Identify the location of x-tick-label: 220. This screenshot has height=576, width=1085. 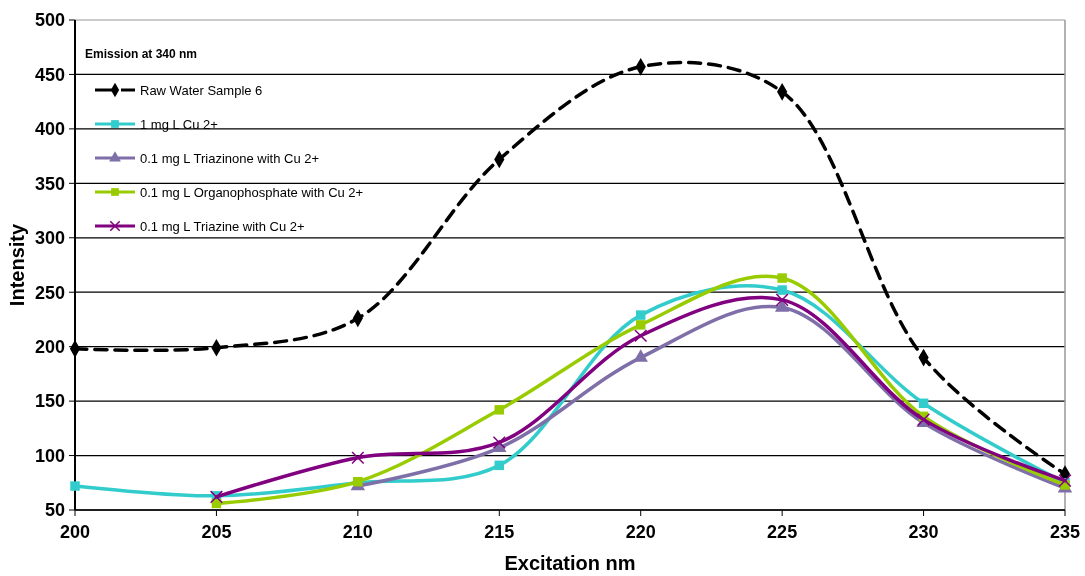
(640, 532).